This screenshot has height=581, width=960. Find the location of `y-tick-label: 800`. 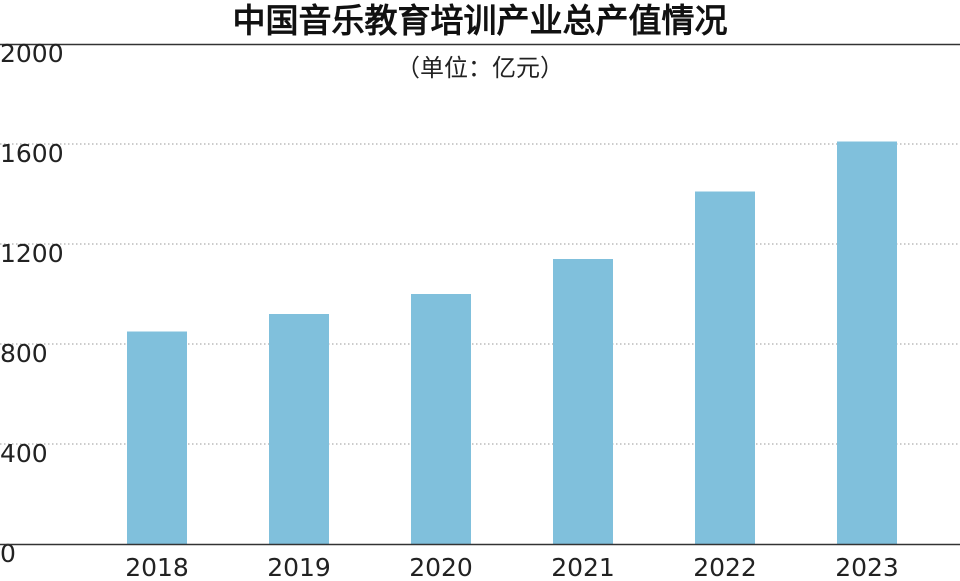

y-tick-label: 800 is located at coordinates (24, 353).